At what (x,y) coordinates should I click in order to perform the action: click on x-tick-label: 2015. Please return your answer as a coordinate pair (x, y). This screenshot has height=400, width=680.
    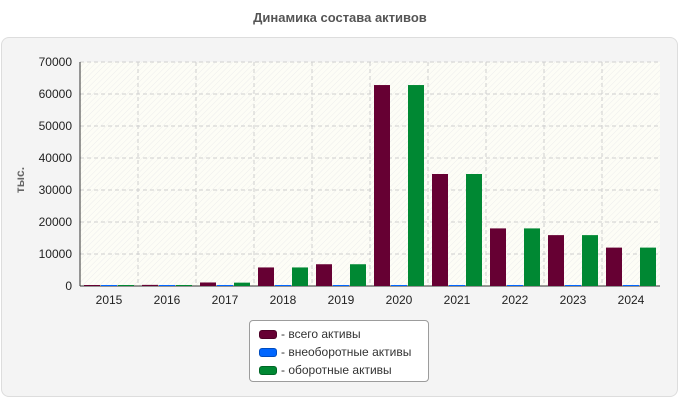
    Looking at the image, I should click on (109, 300).